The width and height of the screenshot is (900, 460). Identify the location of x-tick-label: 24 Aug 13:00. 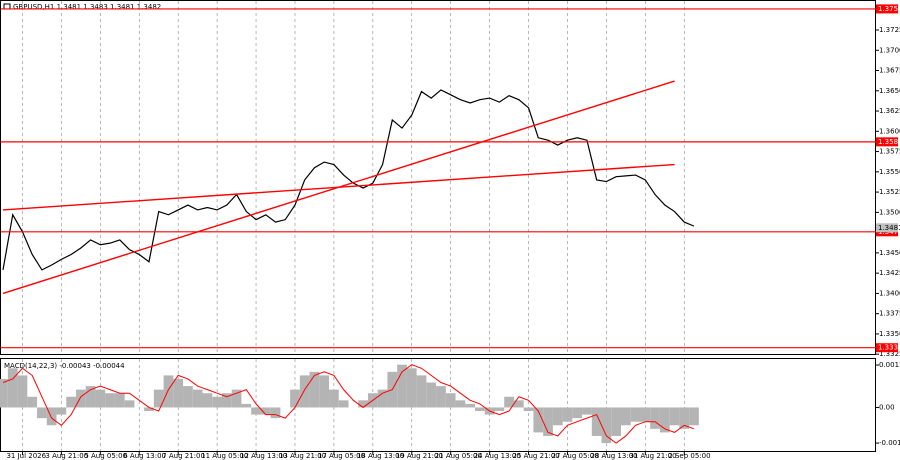
(497, 456).